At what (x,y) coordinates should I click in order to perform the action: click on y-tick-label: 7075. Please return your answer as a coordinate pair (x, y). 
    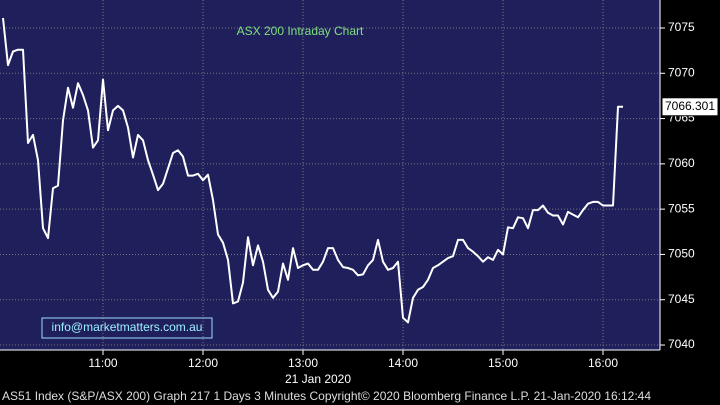
    Looking at the image, I should click on (681, 27).